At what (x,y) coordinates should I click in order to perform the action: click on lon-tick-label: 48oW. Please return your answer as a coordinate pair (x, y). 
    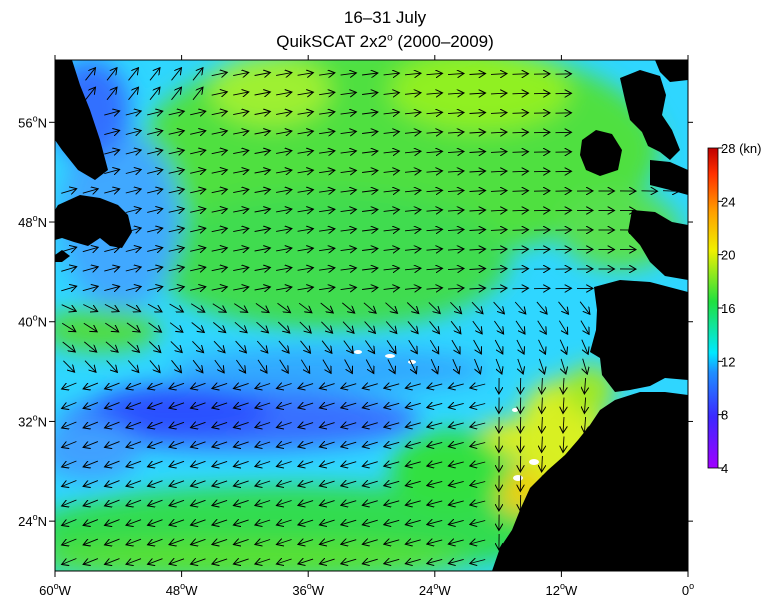
    Looking at the image, I should click on (182, 589).